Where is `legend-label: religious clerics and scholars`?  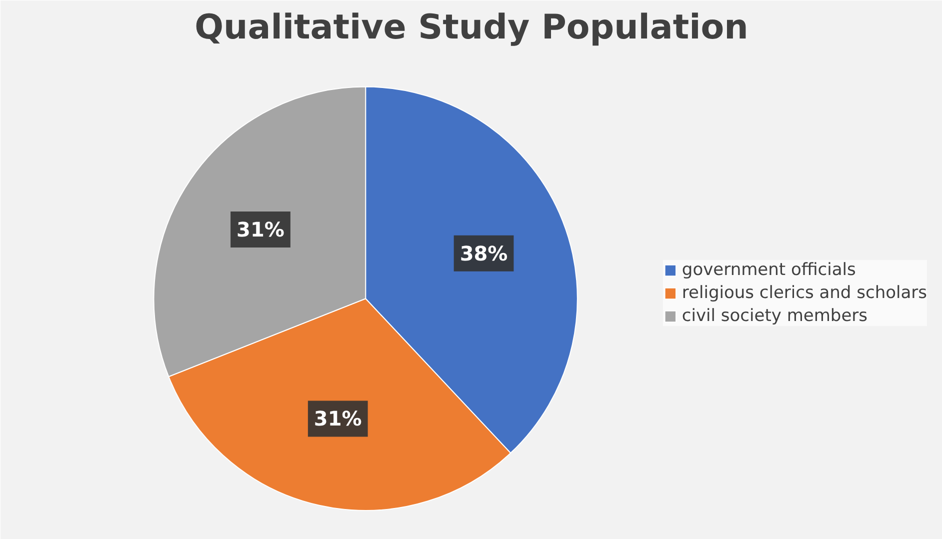
legend-label: religious clerics and scholars is located at coordinates (804, 293).